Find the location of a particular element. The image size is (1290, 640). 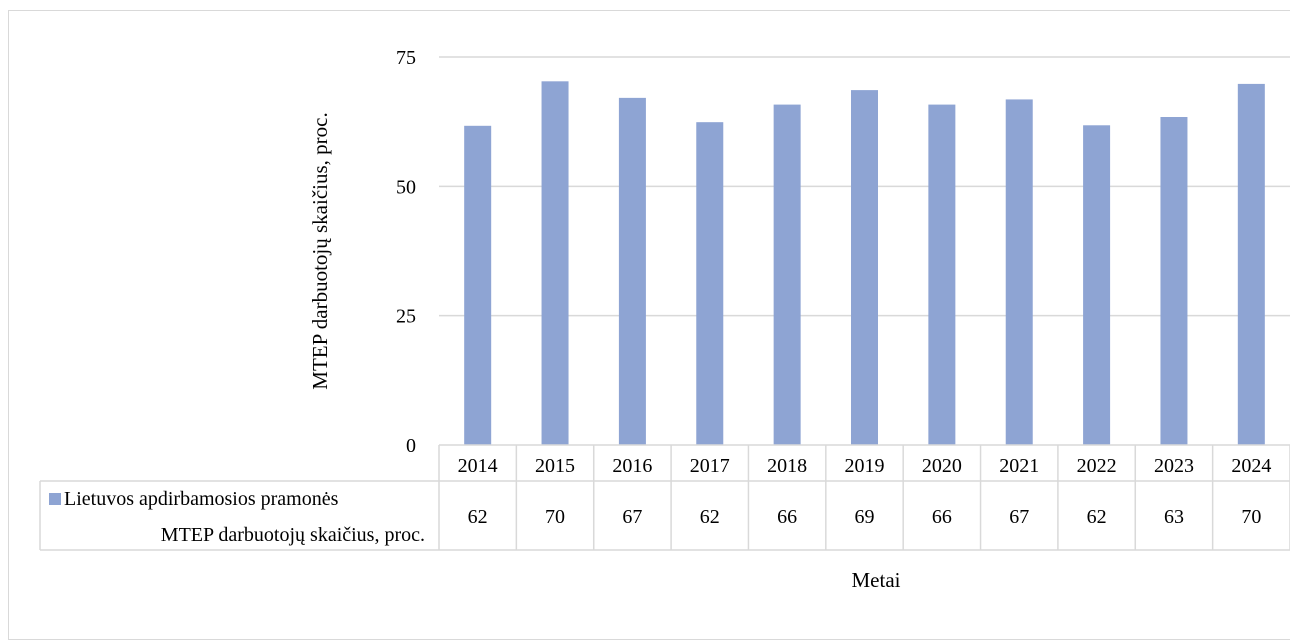

data-label: 63 is located at coordinates (1174, 517).